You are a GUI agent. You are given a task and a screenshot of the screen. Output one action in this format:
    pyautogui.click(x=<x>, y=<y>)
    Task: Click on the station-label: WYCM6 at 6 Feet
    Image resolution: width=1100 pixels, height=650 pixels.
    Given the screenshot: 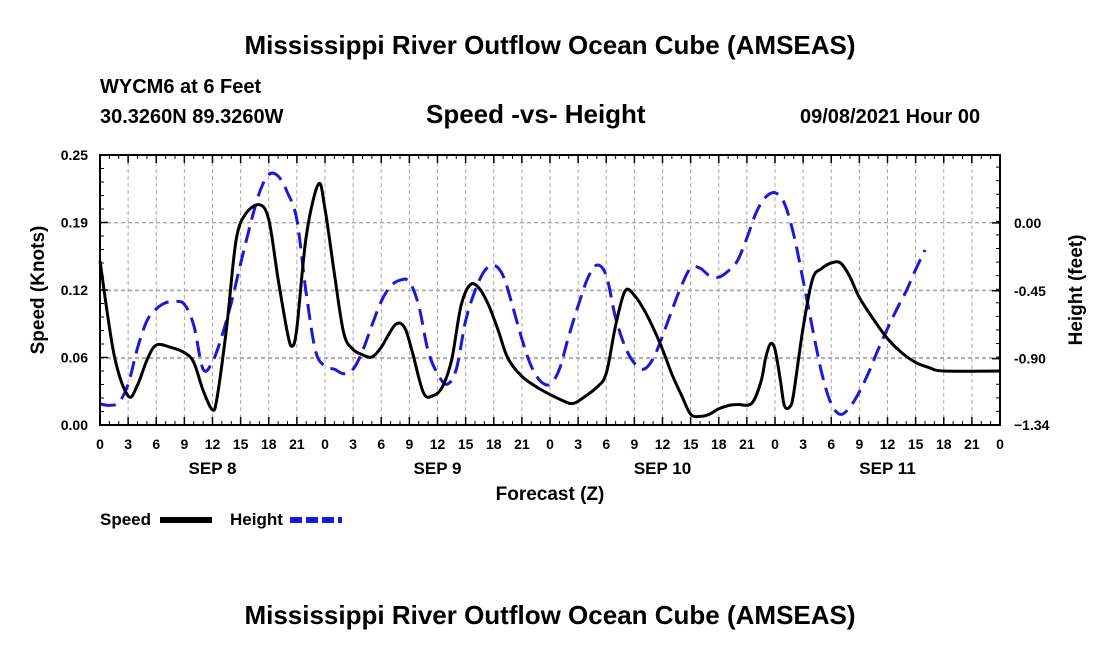 What is the action you would take?
    pyautogui.click(x=181, y=87)
    